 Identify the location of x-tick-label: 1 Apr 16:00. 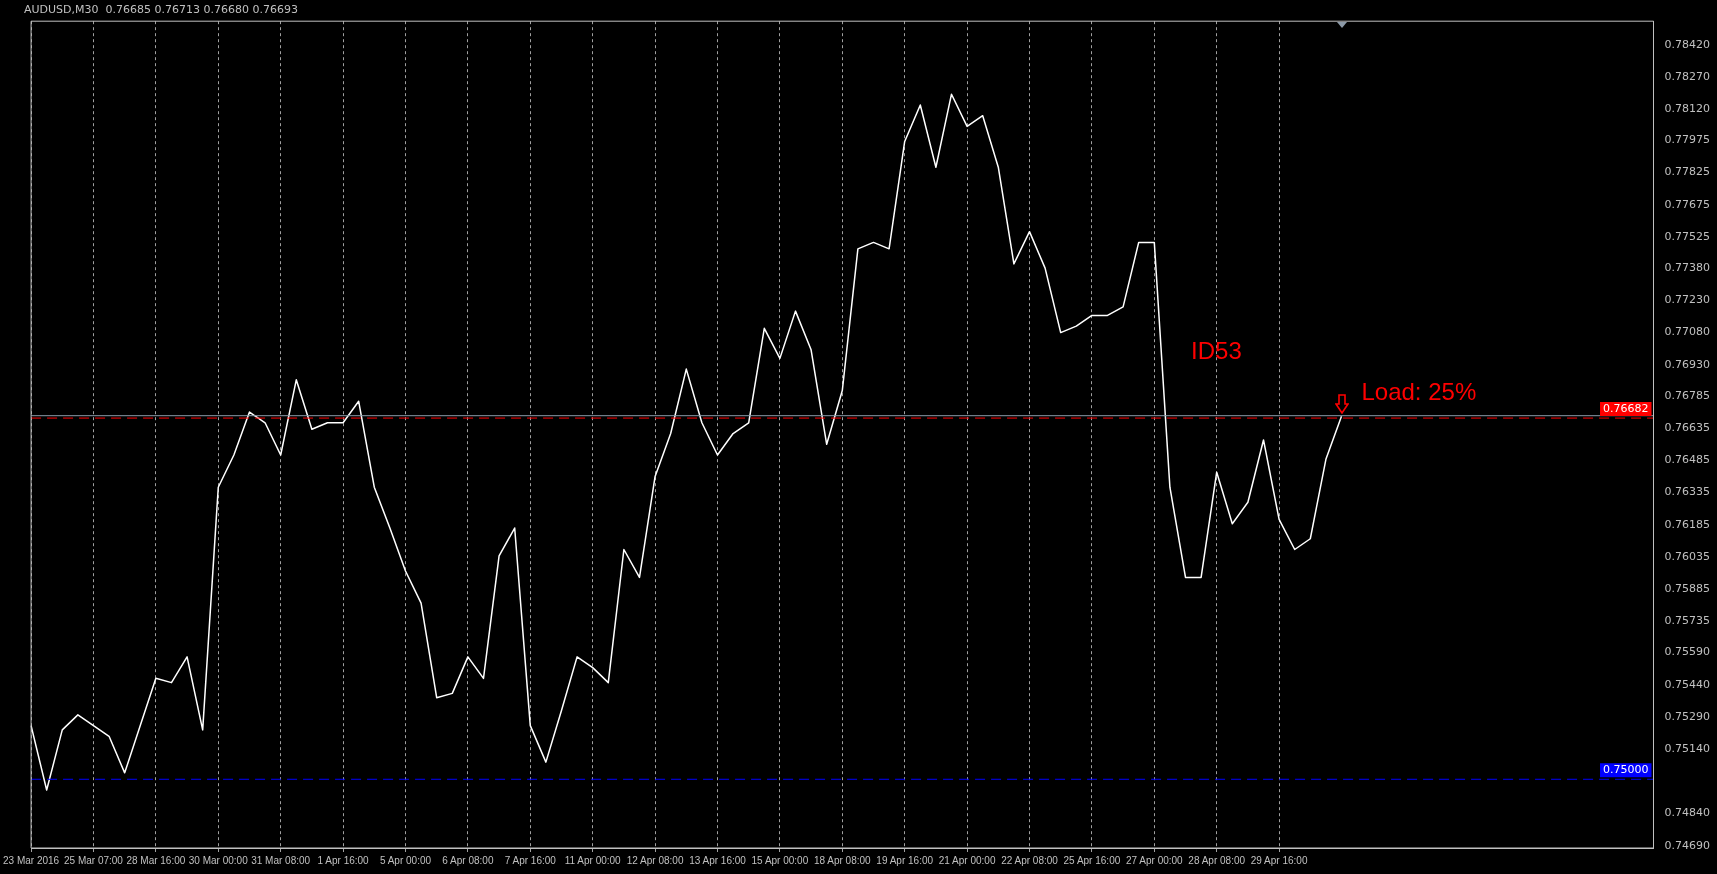
(343, 860).